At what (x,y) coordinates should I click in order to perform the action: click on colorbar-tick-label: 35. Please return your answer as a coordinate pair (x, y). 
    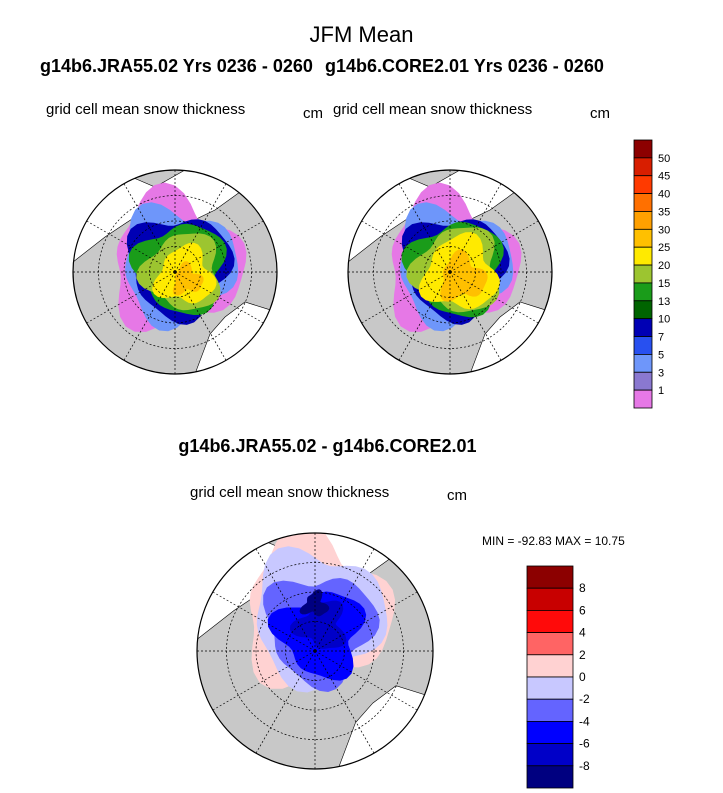
    Looking at the image, I should click on (664, 212).